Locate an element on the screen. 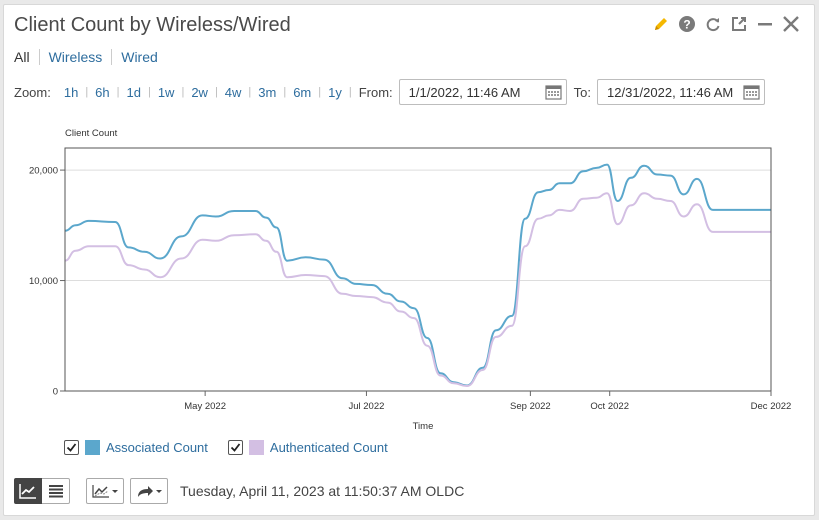  popout-icon is located at coordinates (739, 24).